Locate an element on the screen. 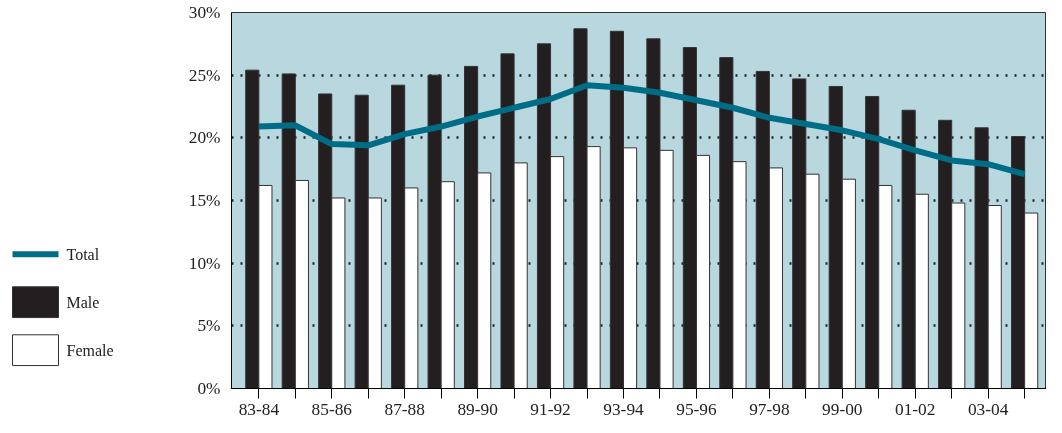 This screenshot has height=433, width=1062. legend-label: Total is located at coordinates (83, 254).